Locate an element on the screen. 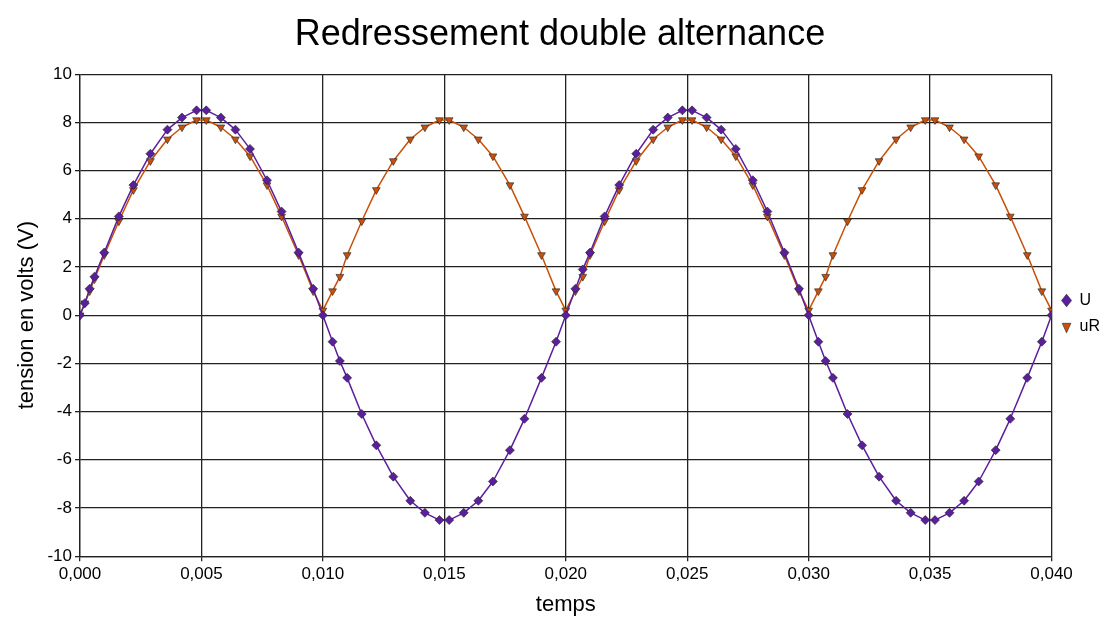  x-tick-label: 0,020 is located at coordinates (566, 574).